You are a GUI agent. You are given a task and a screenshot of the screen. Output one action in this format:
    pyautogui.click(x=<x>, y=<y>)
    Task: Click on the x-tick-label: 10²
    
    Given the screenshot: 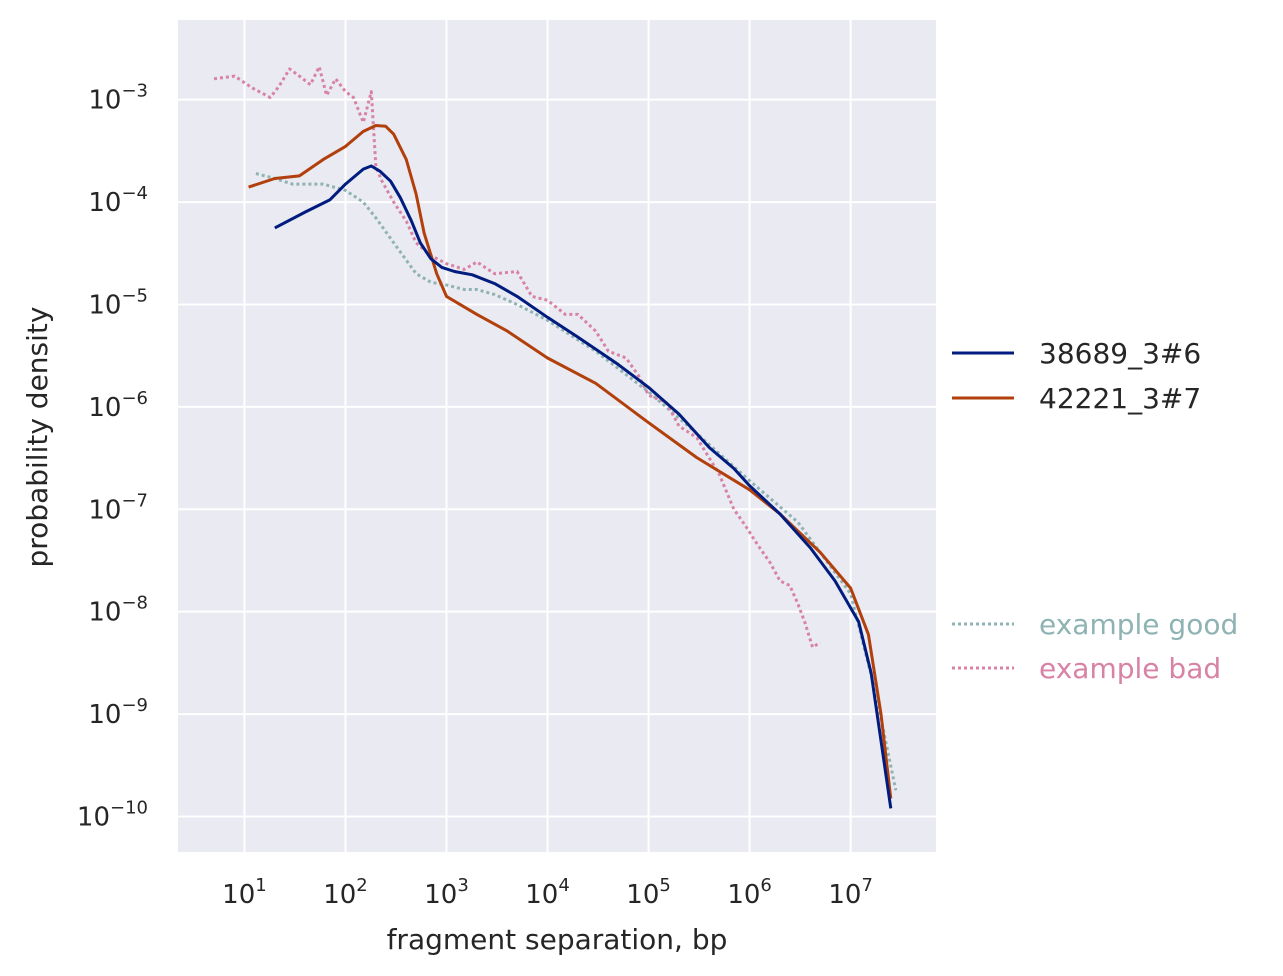 What is the action you would take?
    pyautogui.click(x=345, y=892)
    